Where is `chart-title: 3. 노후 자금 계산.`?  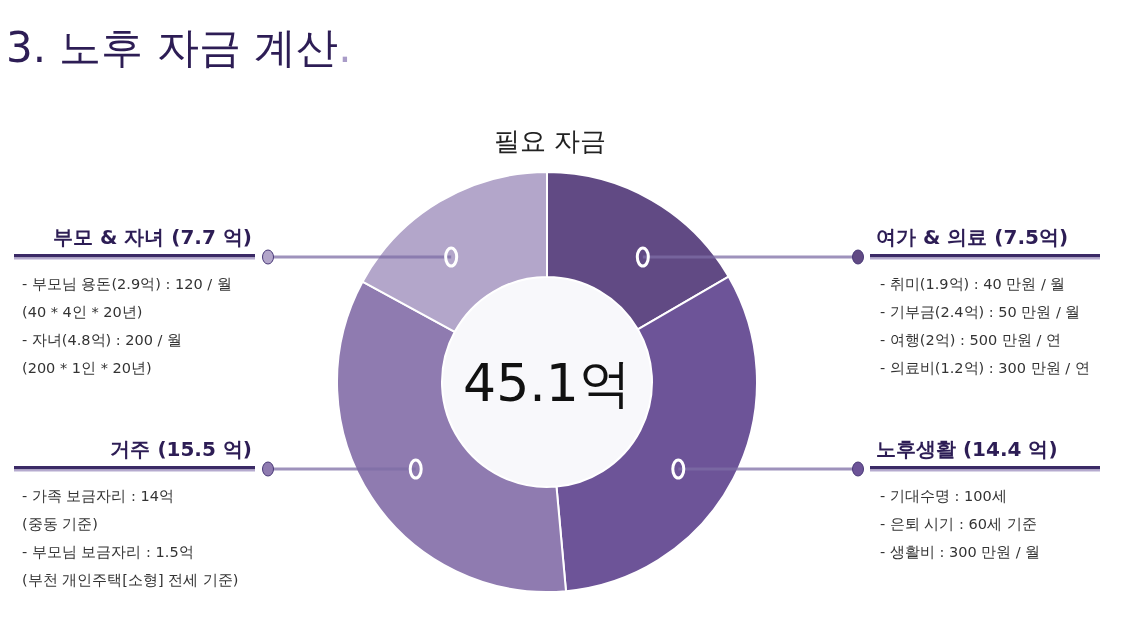 chart-title: 3. 노후 자금 계산. is located at coordinates (179, 47).